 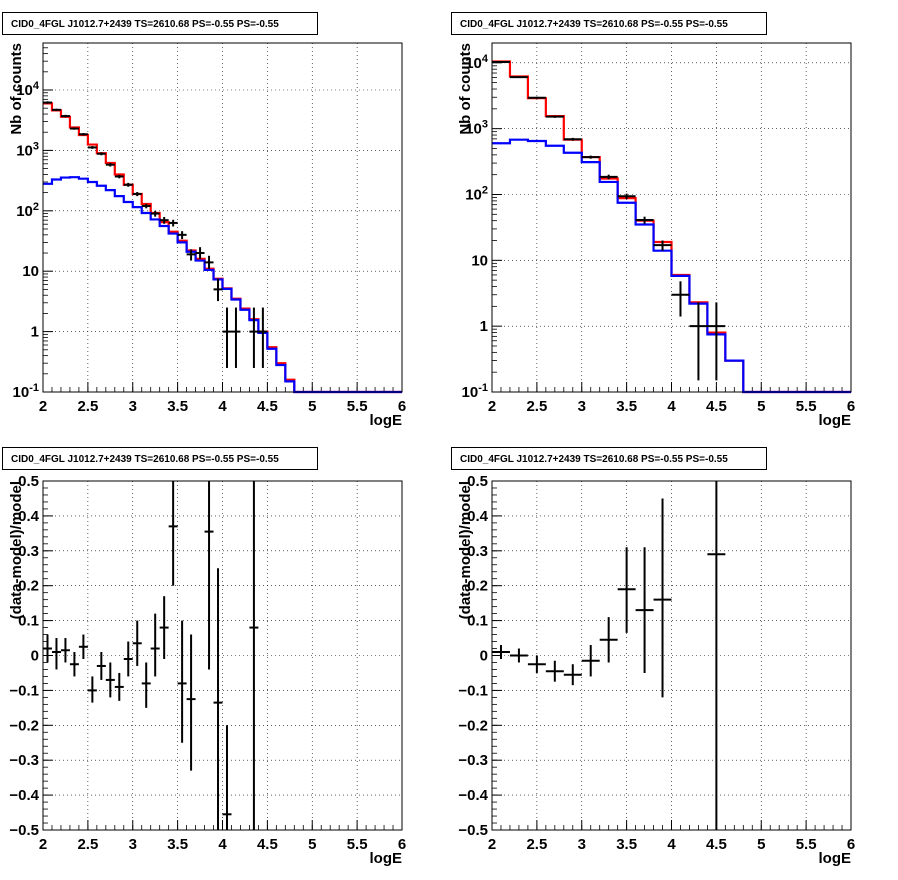 What do you see at coordinates (27, 149) in the screenshot?
I see `y-tick-label: 10³` at bounding box center [27, 149].